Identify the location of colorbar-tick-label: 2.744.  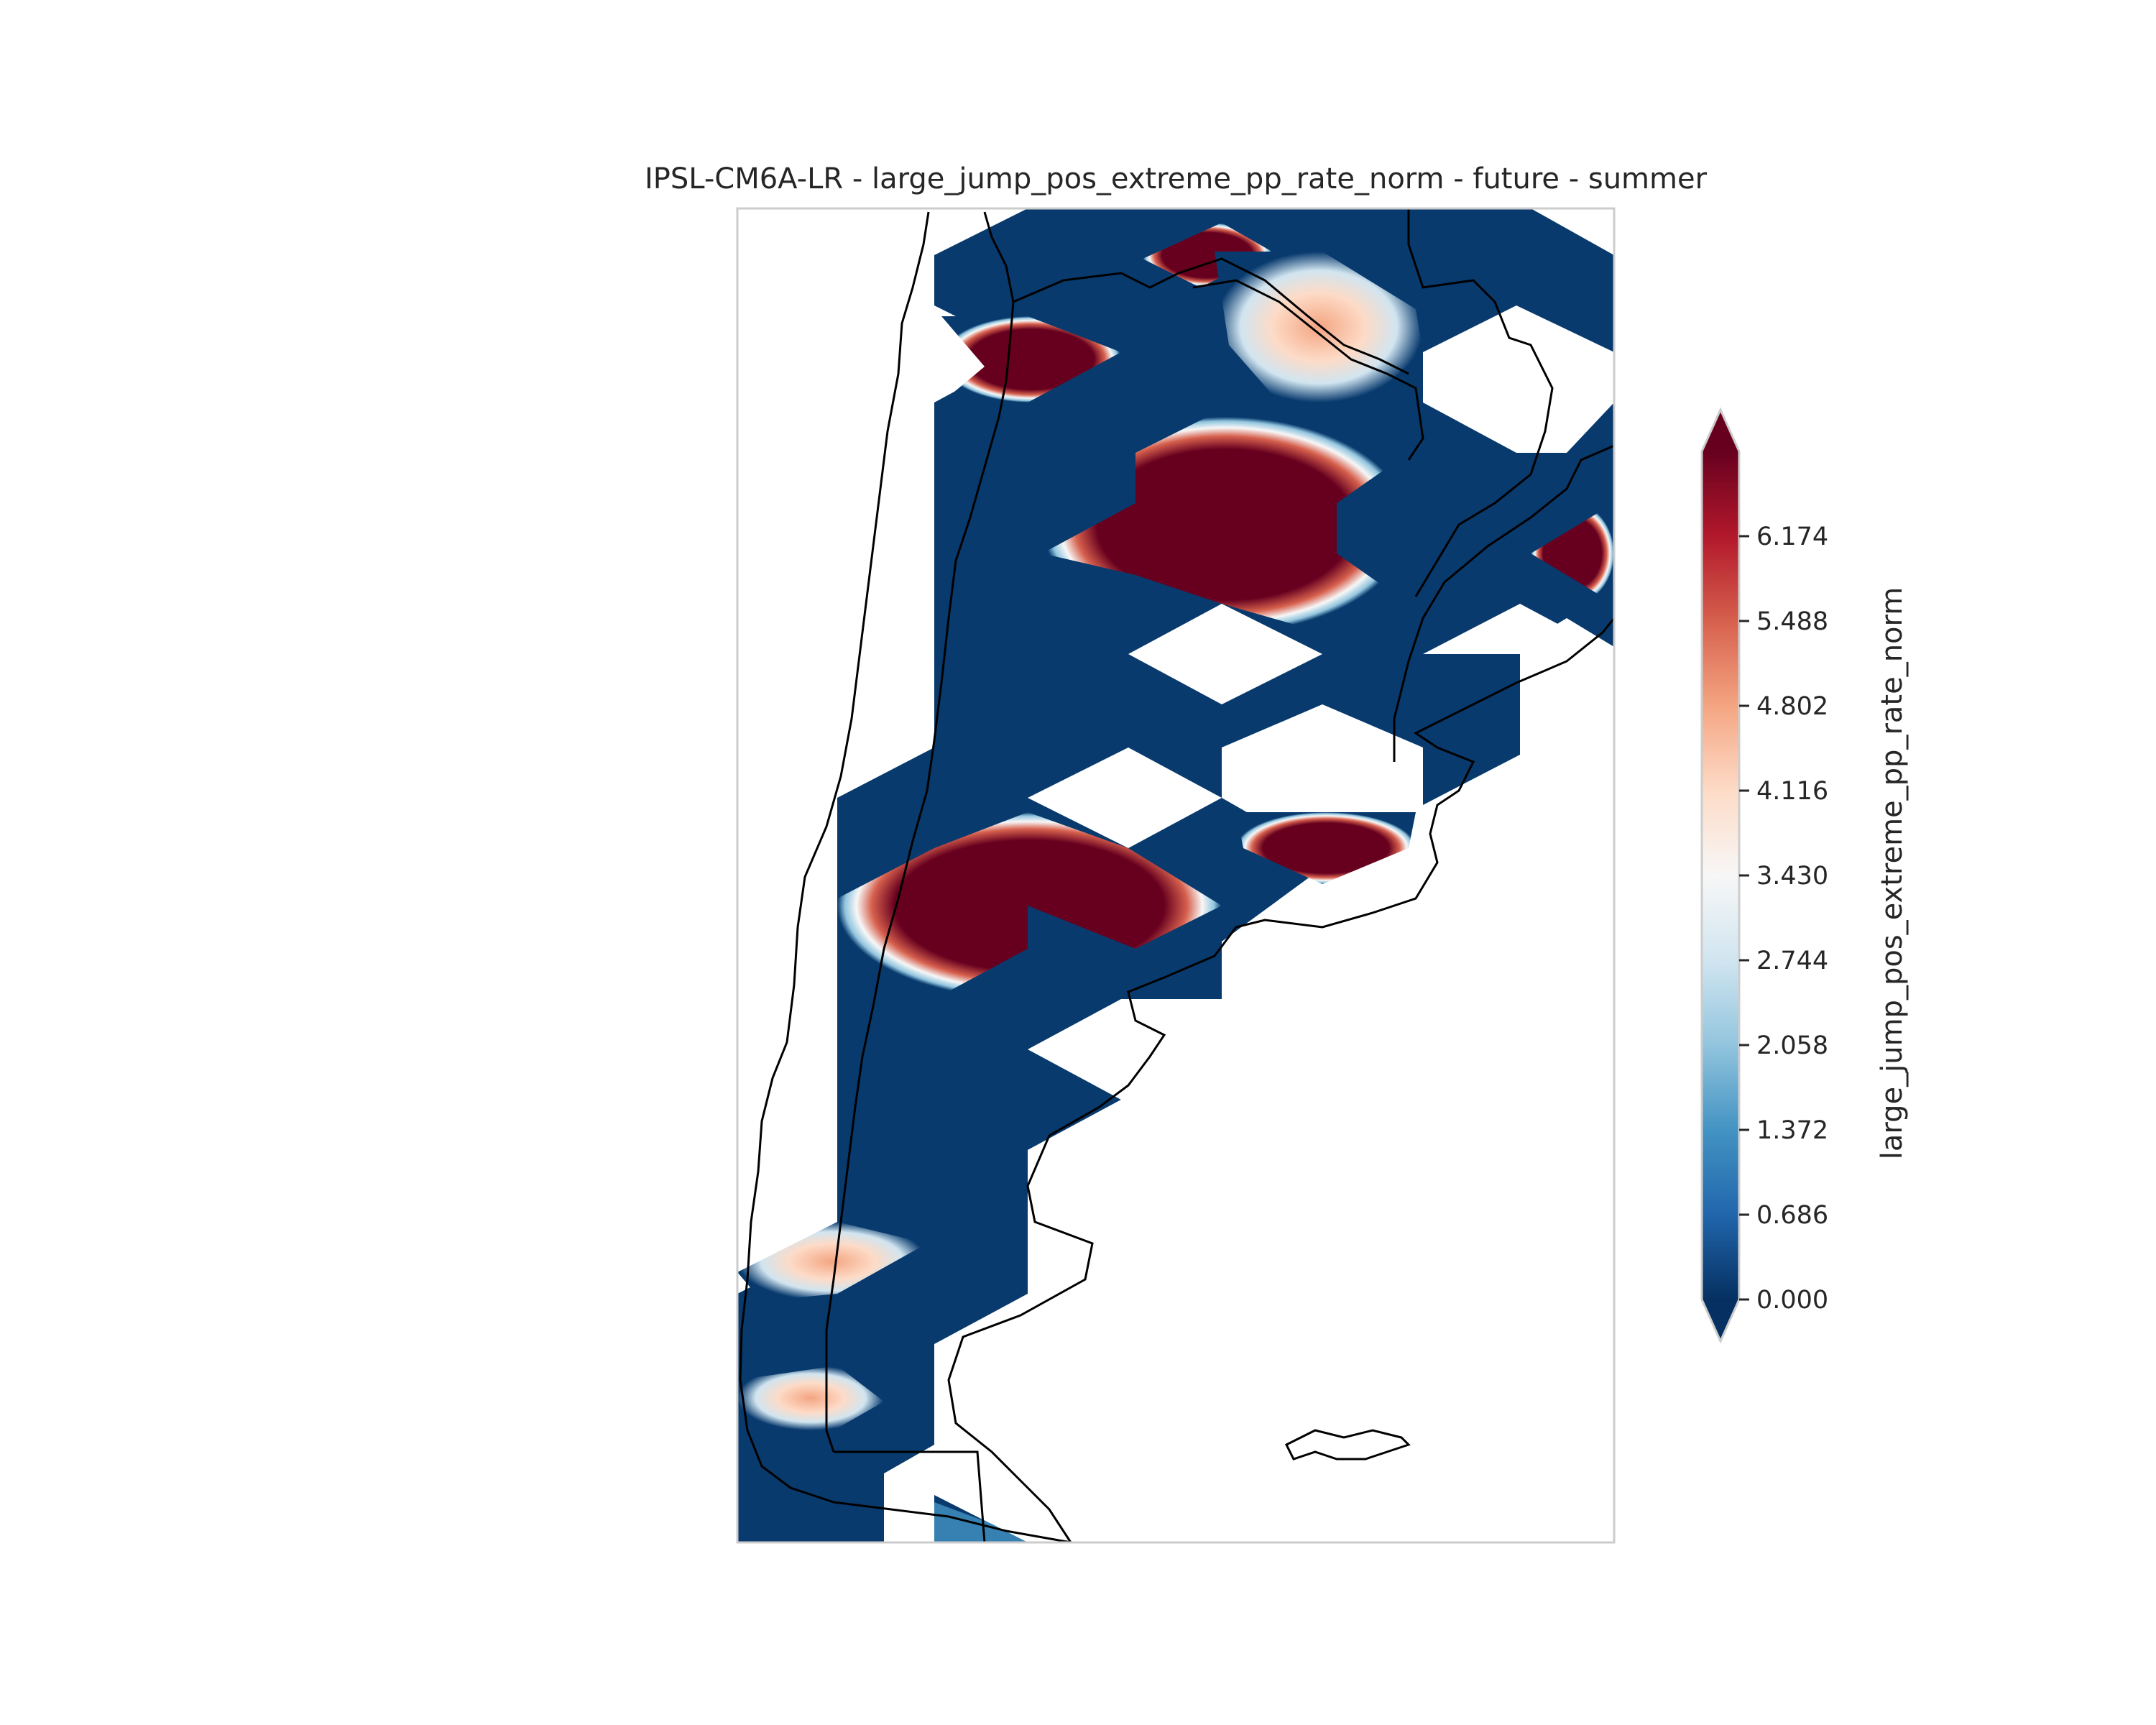
(1792, 961).